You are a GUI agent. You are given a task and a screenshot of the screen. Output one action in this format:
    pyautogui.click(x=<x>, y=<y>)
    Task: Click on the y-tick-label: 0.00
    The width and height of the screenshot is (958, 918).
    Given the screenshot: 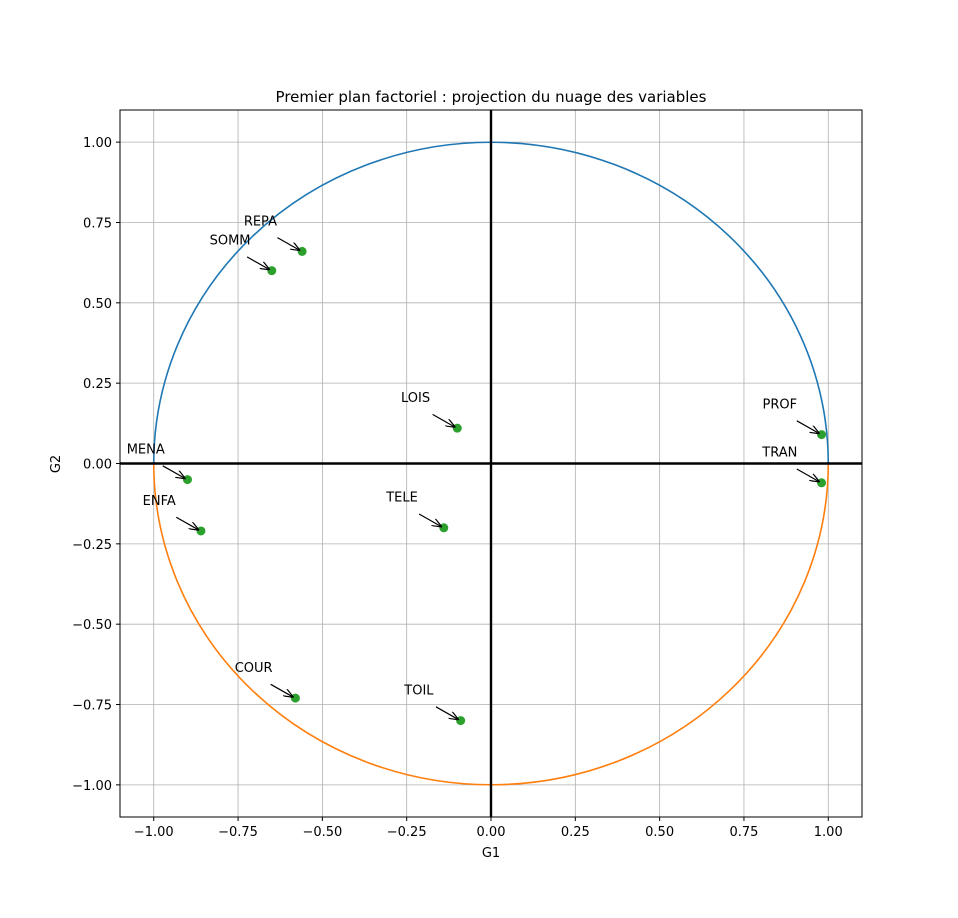 What is the action you would take?
    pyautogui.click(x=97, y=465)
    